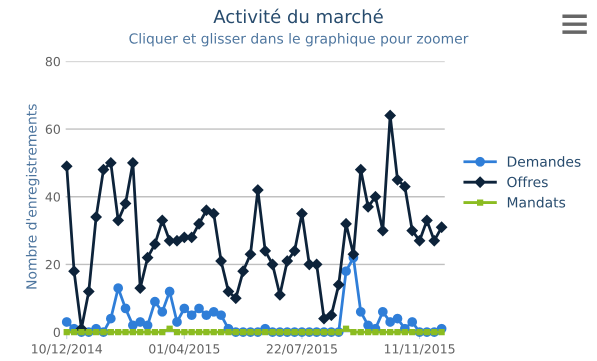 This screenshot has height=361, width=597. What do you see at coordinates (301, 349) in the screenshot?
I see `x-tick-label: 22/07/2015` at bounding box center [301, 349].